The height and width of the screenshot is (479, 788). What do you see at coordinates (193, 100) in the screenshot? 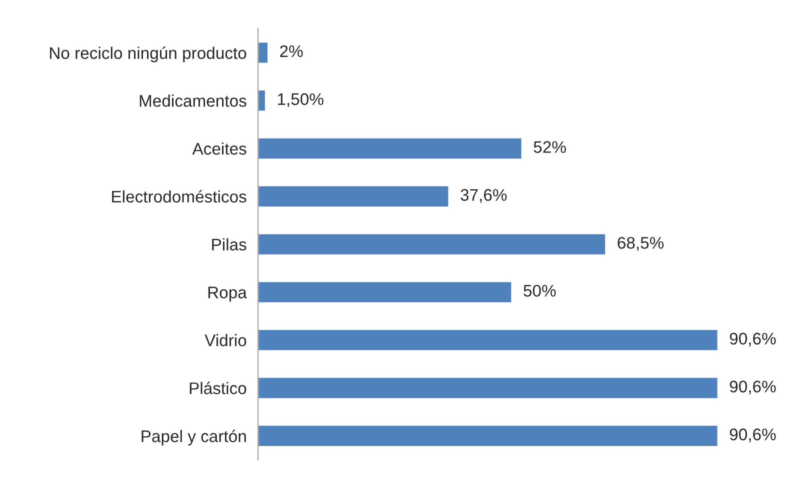
I see `y-tick-label: Medicamentos` at bounding box center [193, 100].